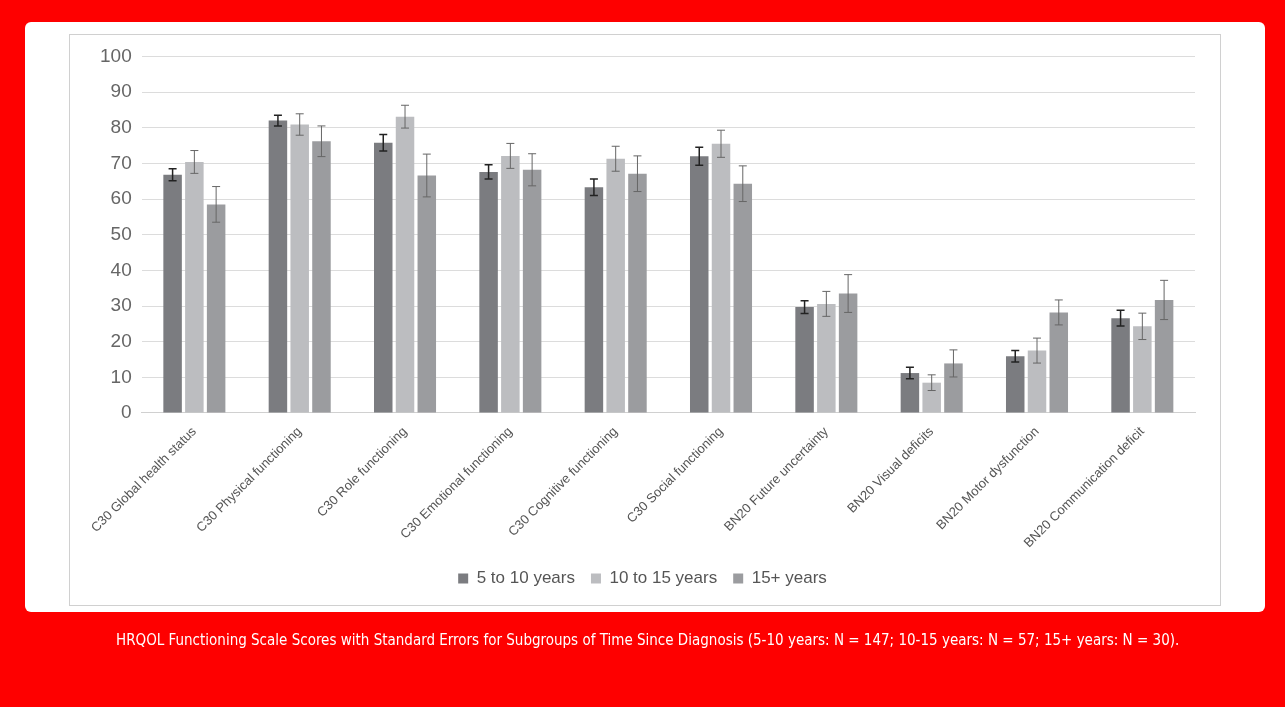 The width and height of the screenshot is (1285, 707). What do you see at coordinates (121, 198) in the screenshot?
I see `y-tick-label: 60` at bounding box center [121, 198].